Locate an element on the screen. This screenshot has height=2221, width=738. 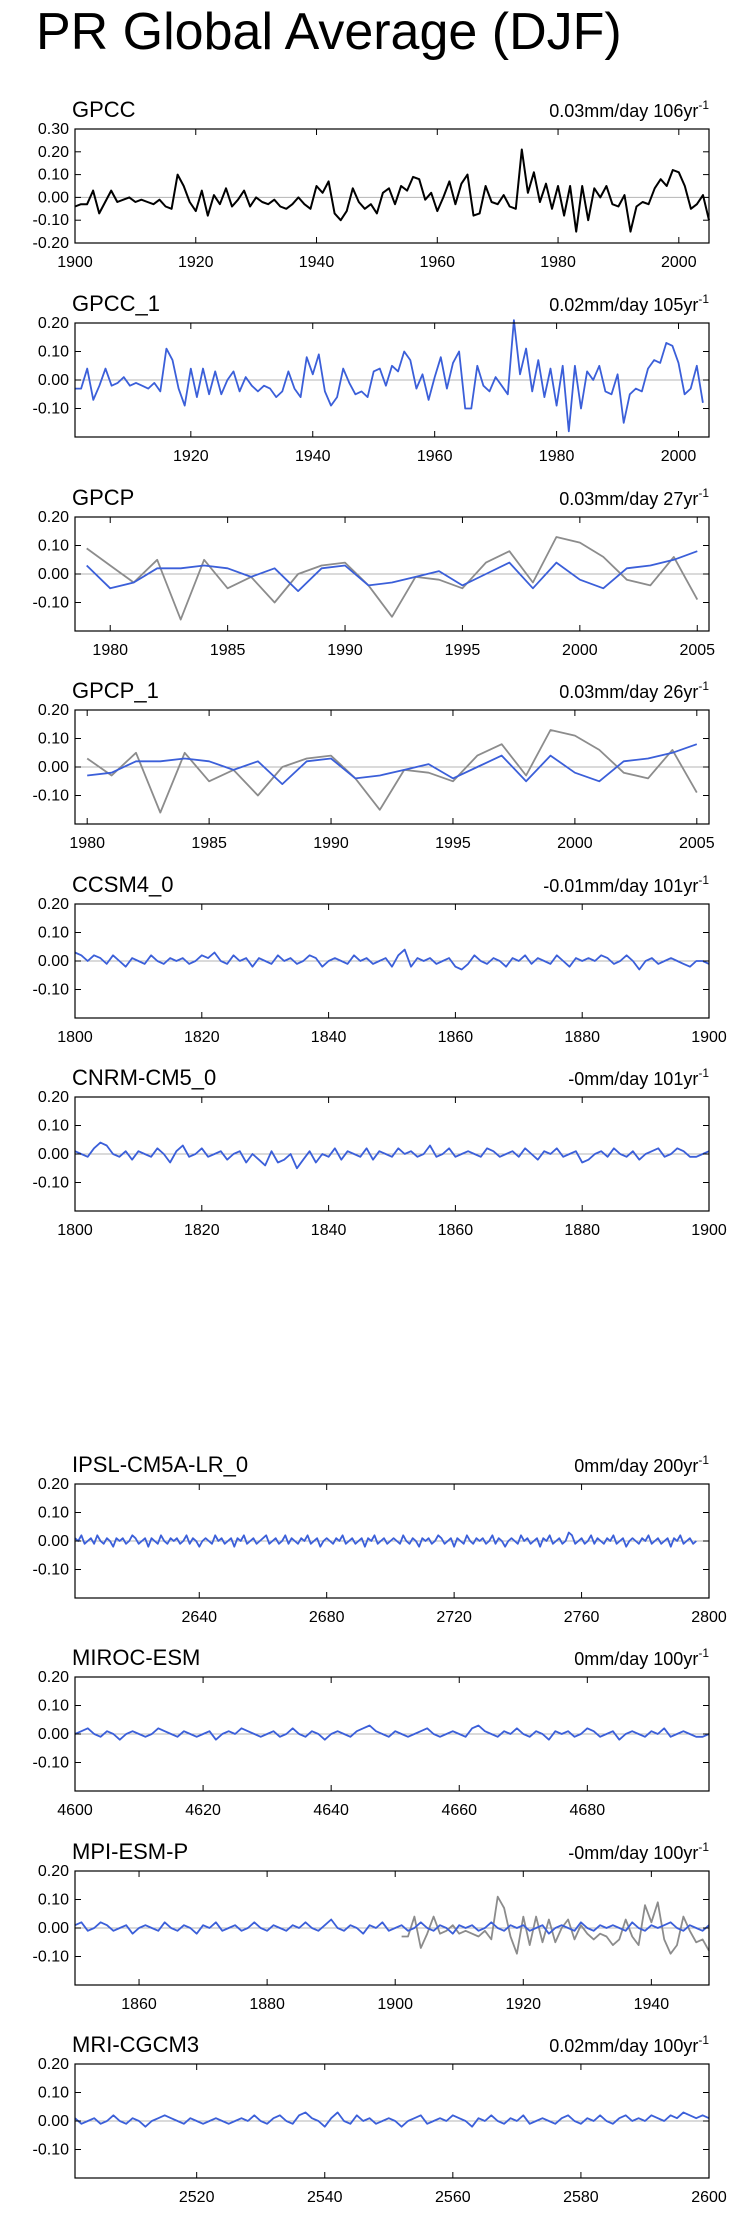
panel-title: GPCC is located at coordinates (104, 109).